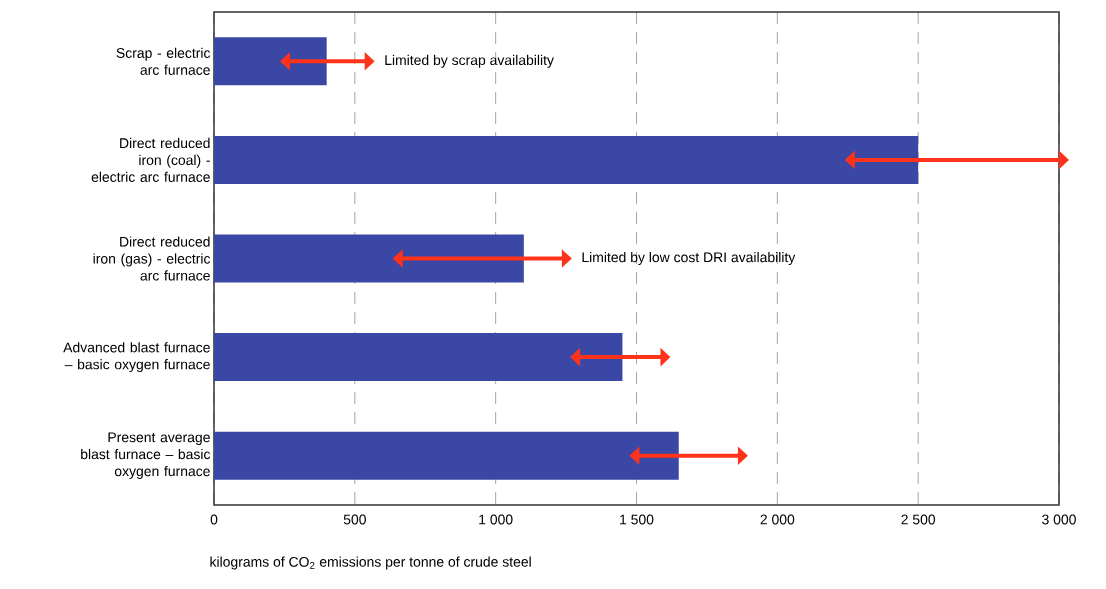 This screenshot has width=1106, height=589. Describe the element at coordinates (496, 519) in the screenshot. I see `x-tick-label: 1 000` at that location.